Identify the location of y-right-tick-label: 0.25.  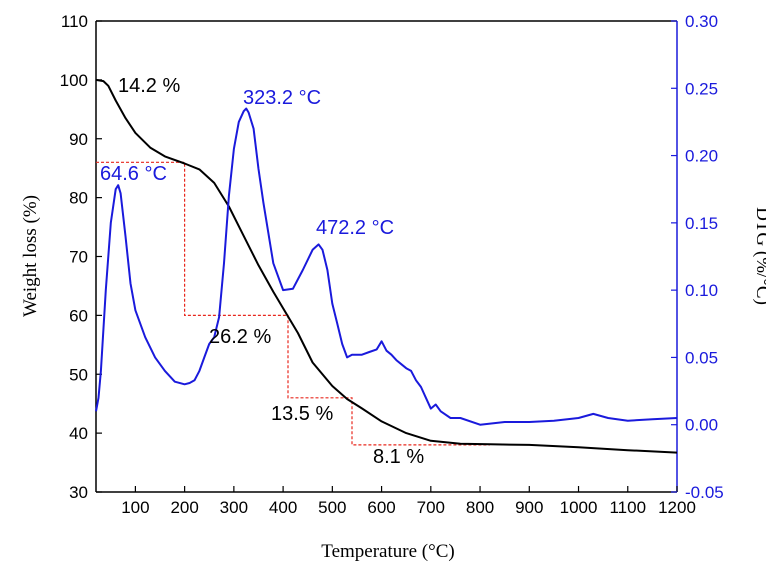
(701, 88).